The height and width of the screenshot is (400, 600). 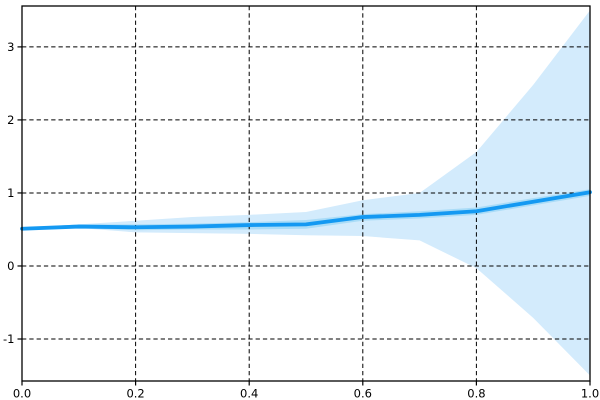 What do you see at coordinates (590, 393) in the screenshot?
I see `x-tick-label: 1.0` at bounding box center [590, 393].